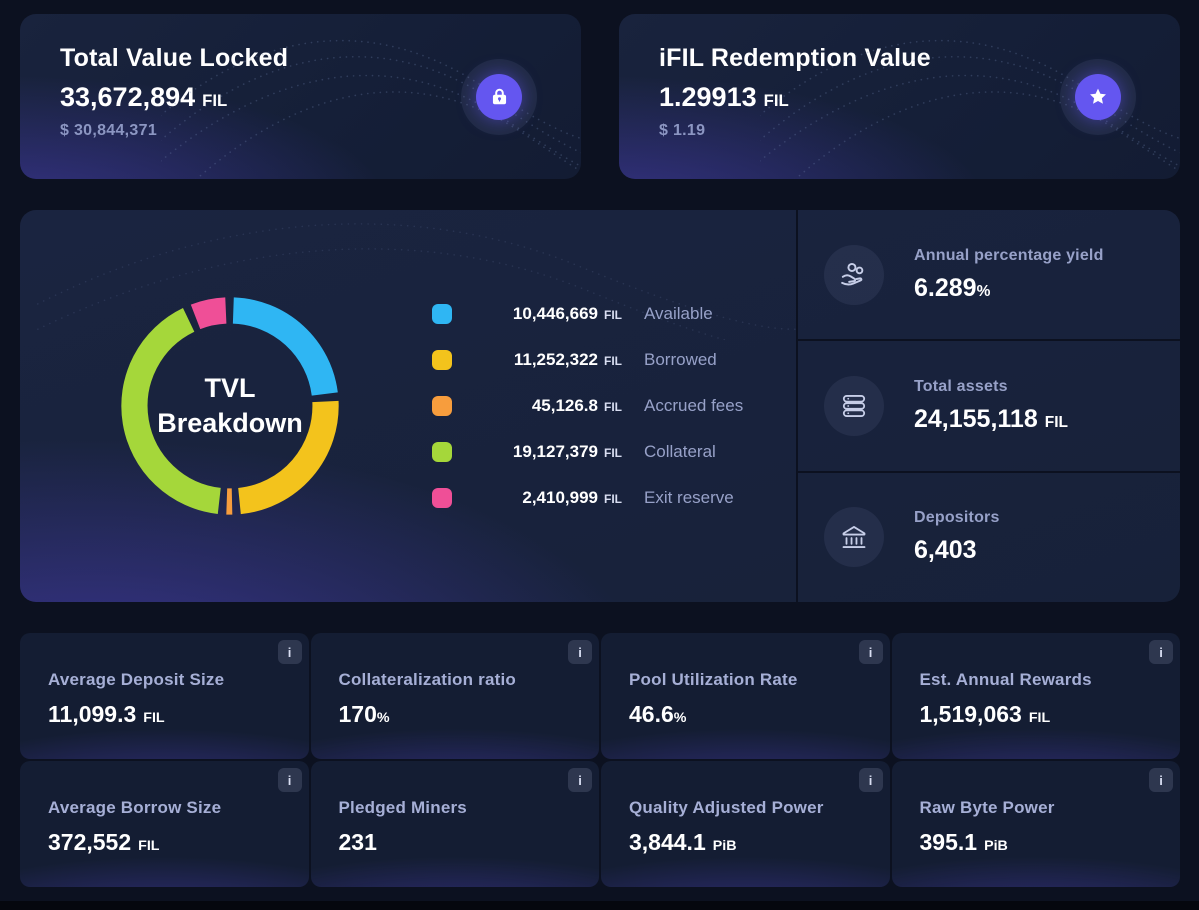 The height and width of the screenshot is (910, 1199). I want to click on stat-card: i Quality Adjusted Power 3,844.1 PiB, so click(745, 824).